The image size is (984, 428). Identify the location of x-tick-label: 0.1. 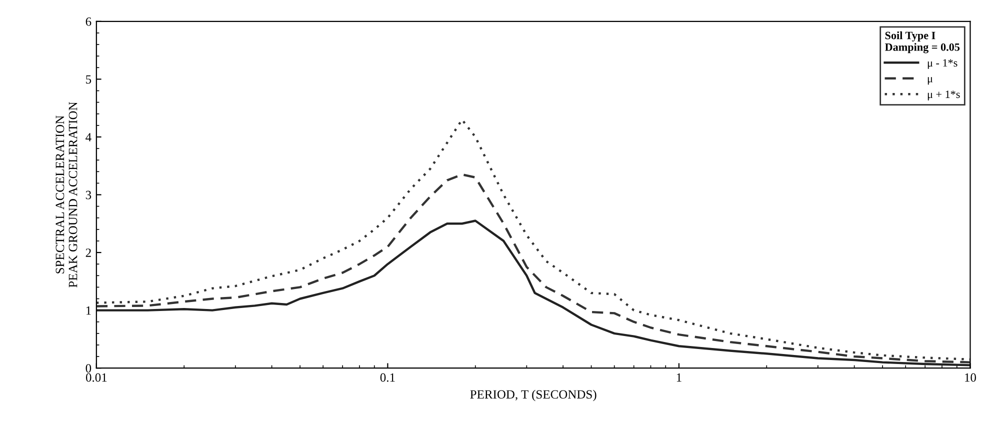
(387, 377).